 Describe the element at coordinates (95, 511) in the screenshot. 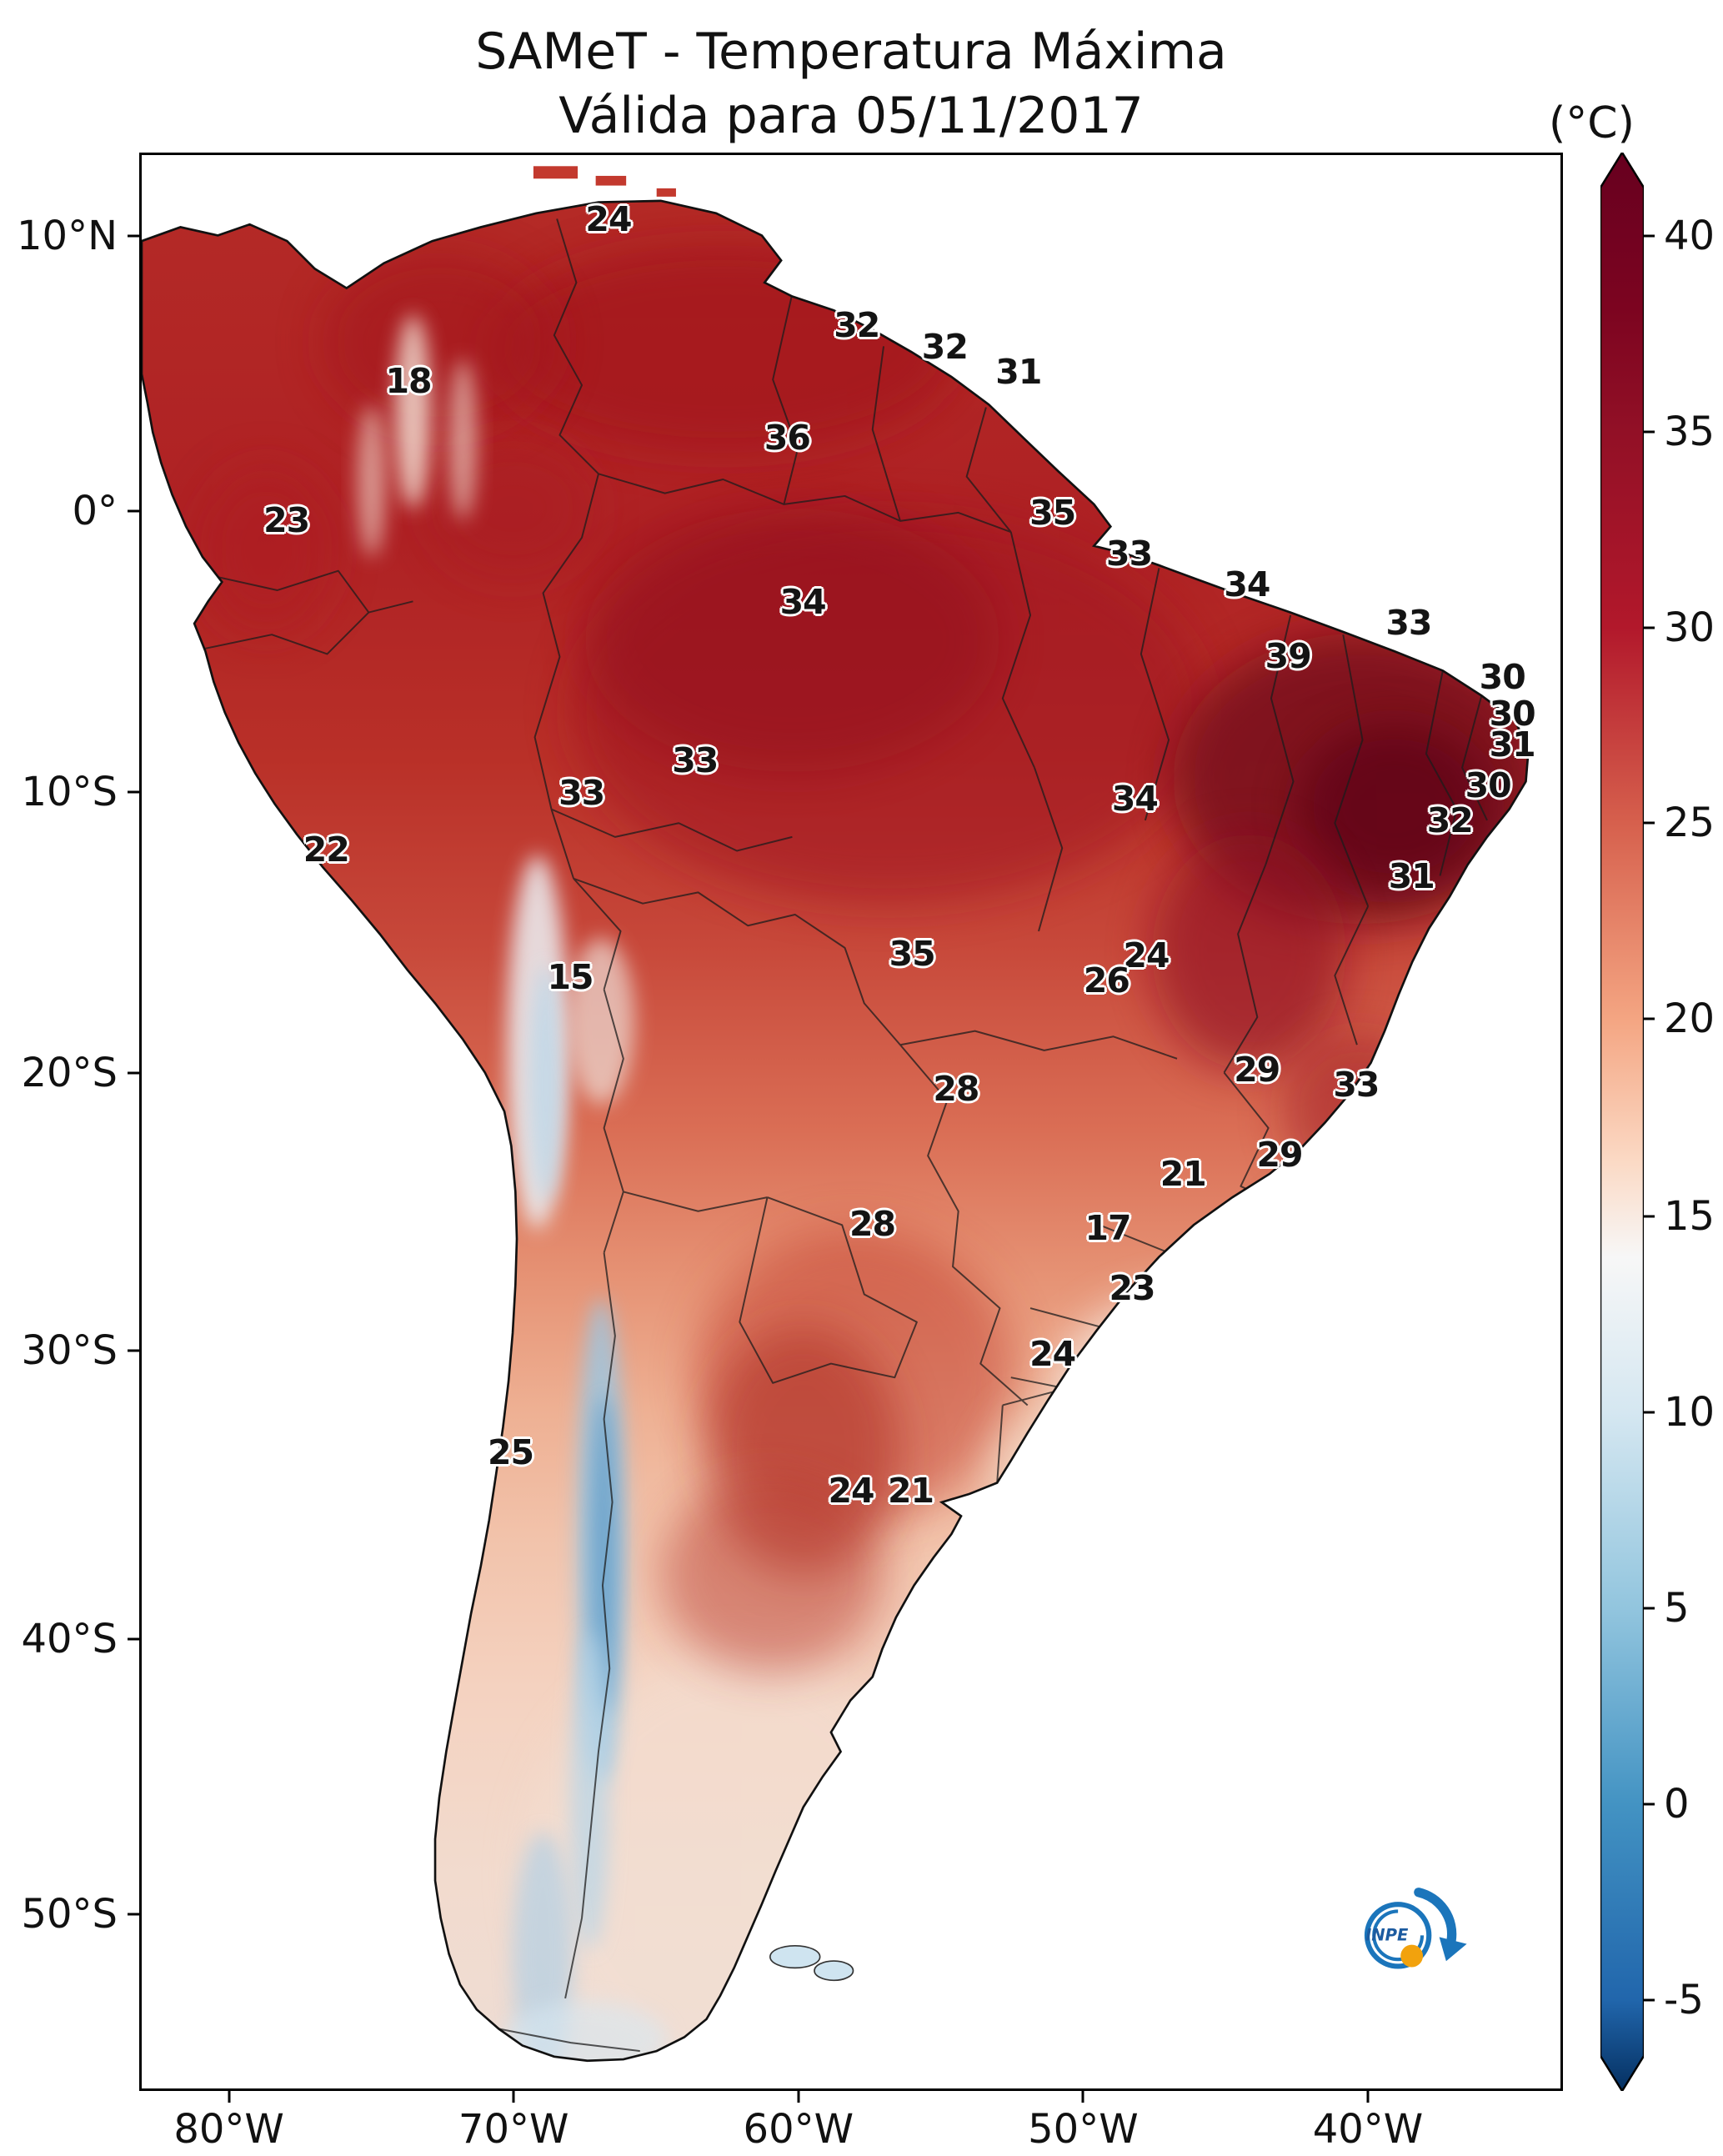

I see `latitude-tick-label: 0°` at that location.